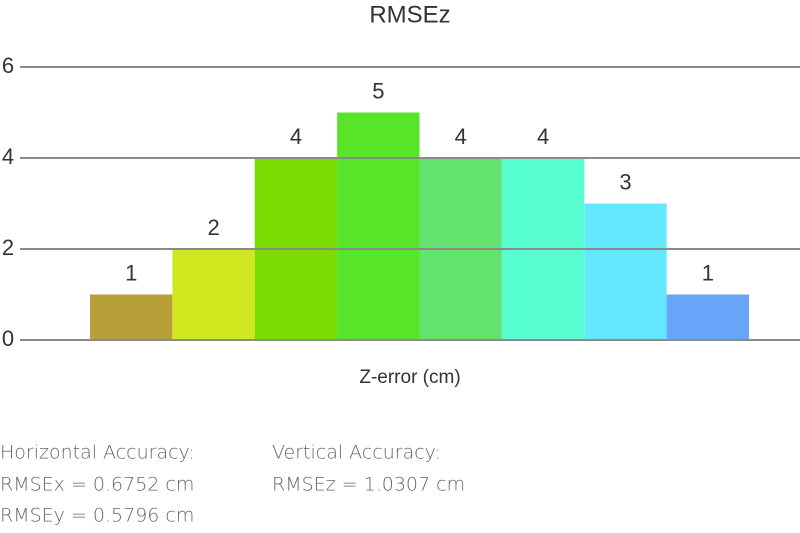  I want to click on chart-title: RMSEz, so click(409, 14).